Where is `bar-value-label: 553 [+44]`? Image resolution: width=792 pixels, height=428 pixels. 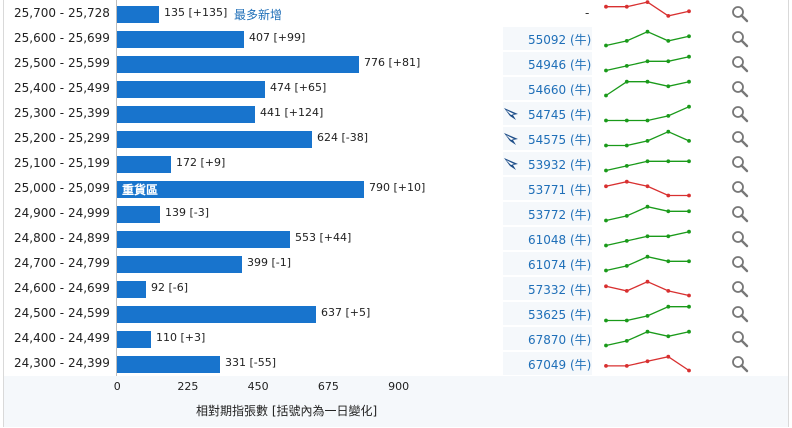 bar-value-label: 553 [+44] is located at coordinates (323, 237).